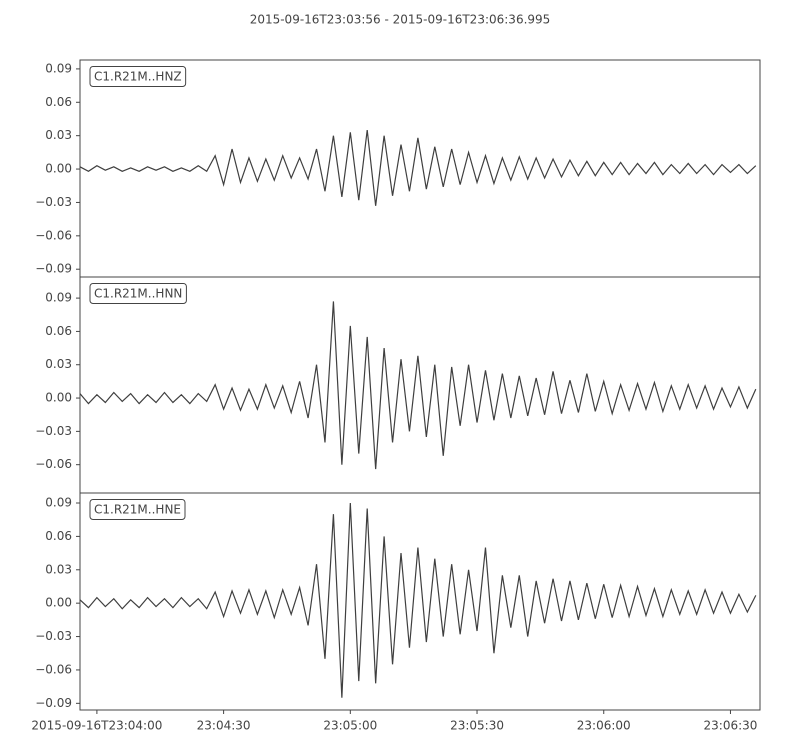  What do you see at coordinates (731, 726) in the screenshot?
I see `x-tick-label: 23:06:30` at bounding box center [731, 726].